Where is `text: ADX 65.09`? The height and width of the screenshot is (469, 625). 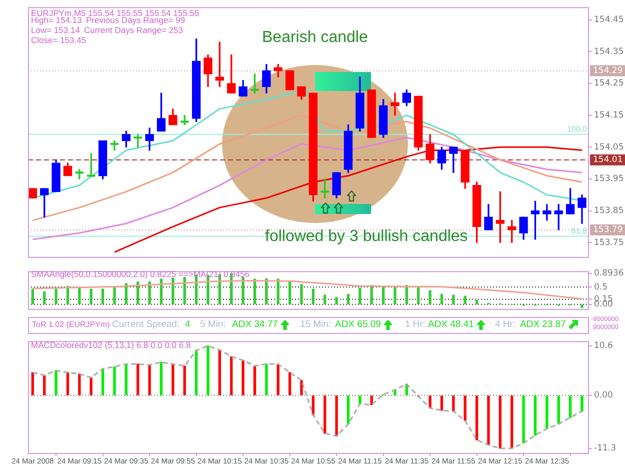 text: ADX 65.09 is located at coordinates (358, 324).